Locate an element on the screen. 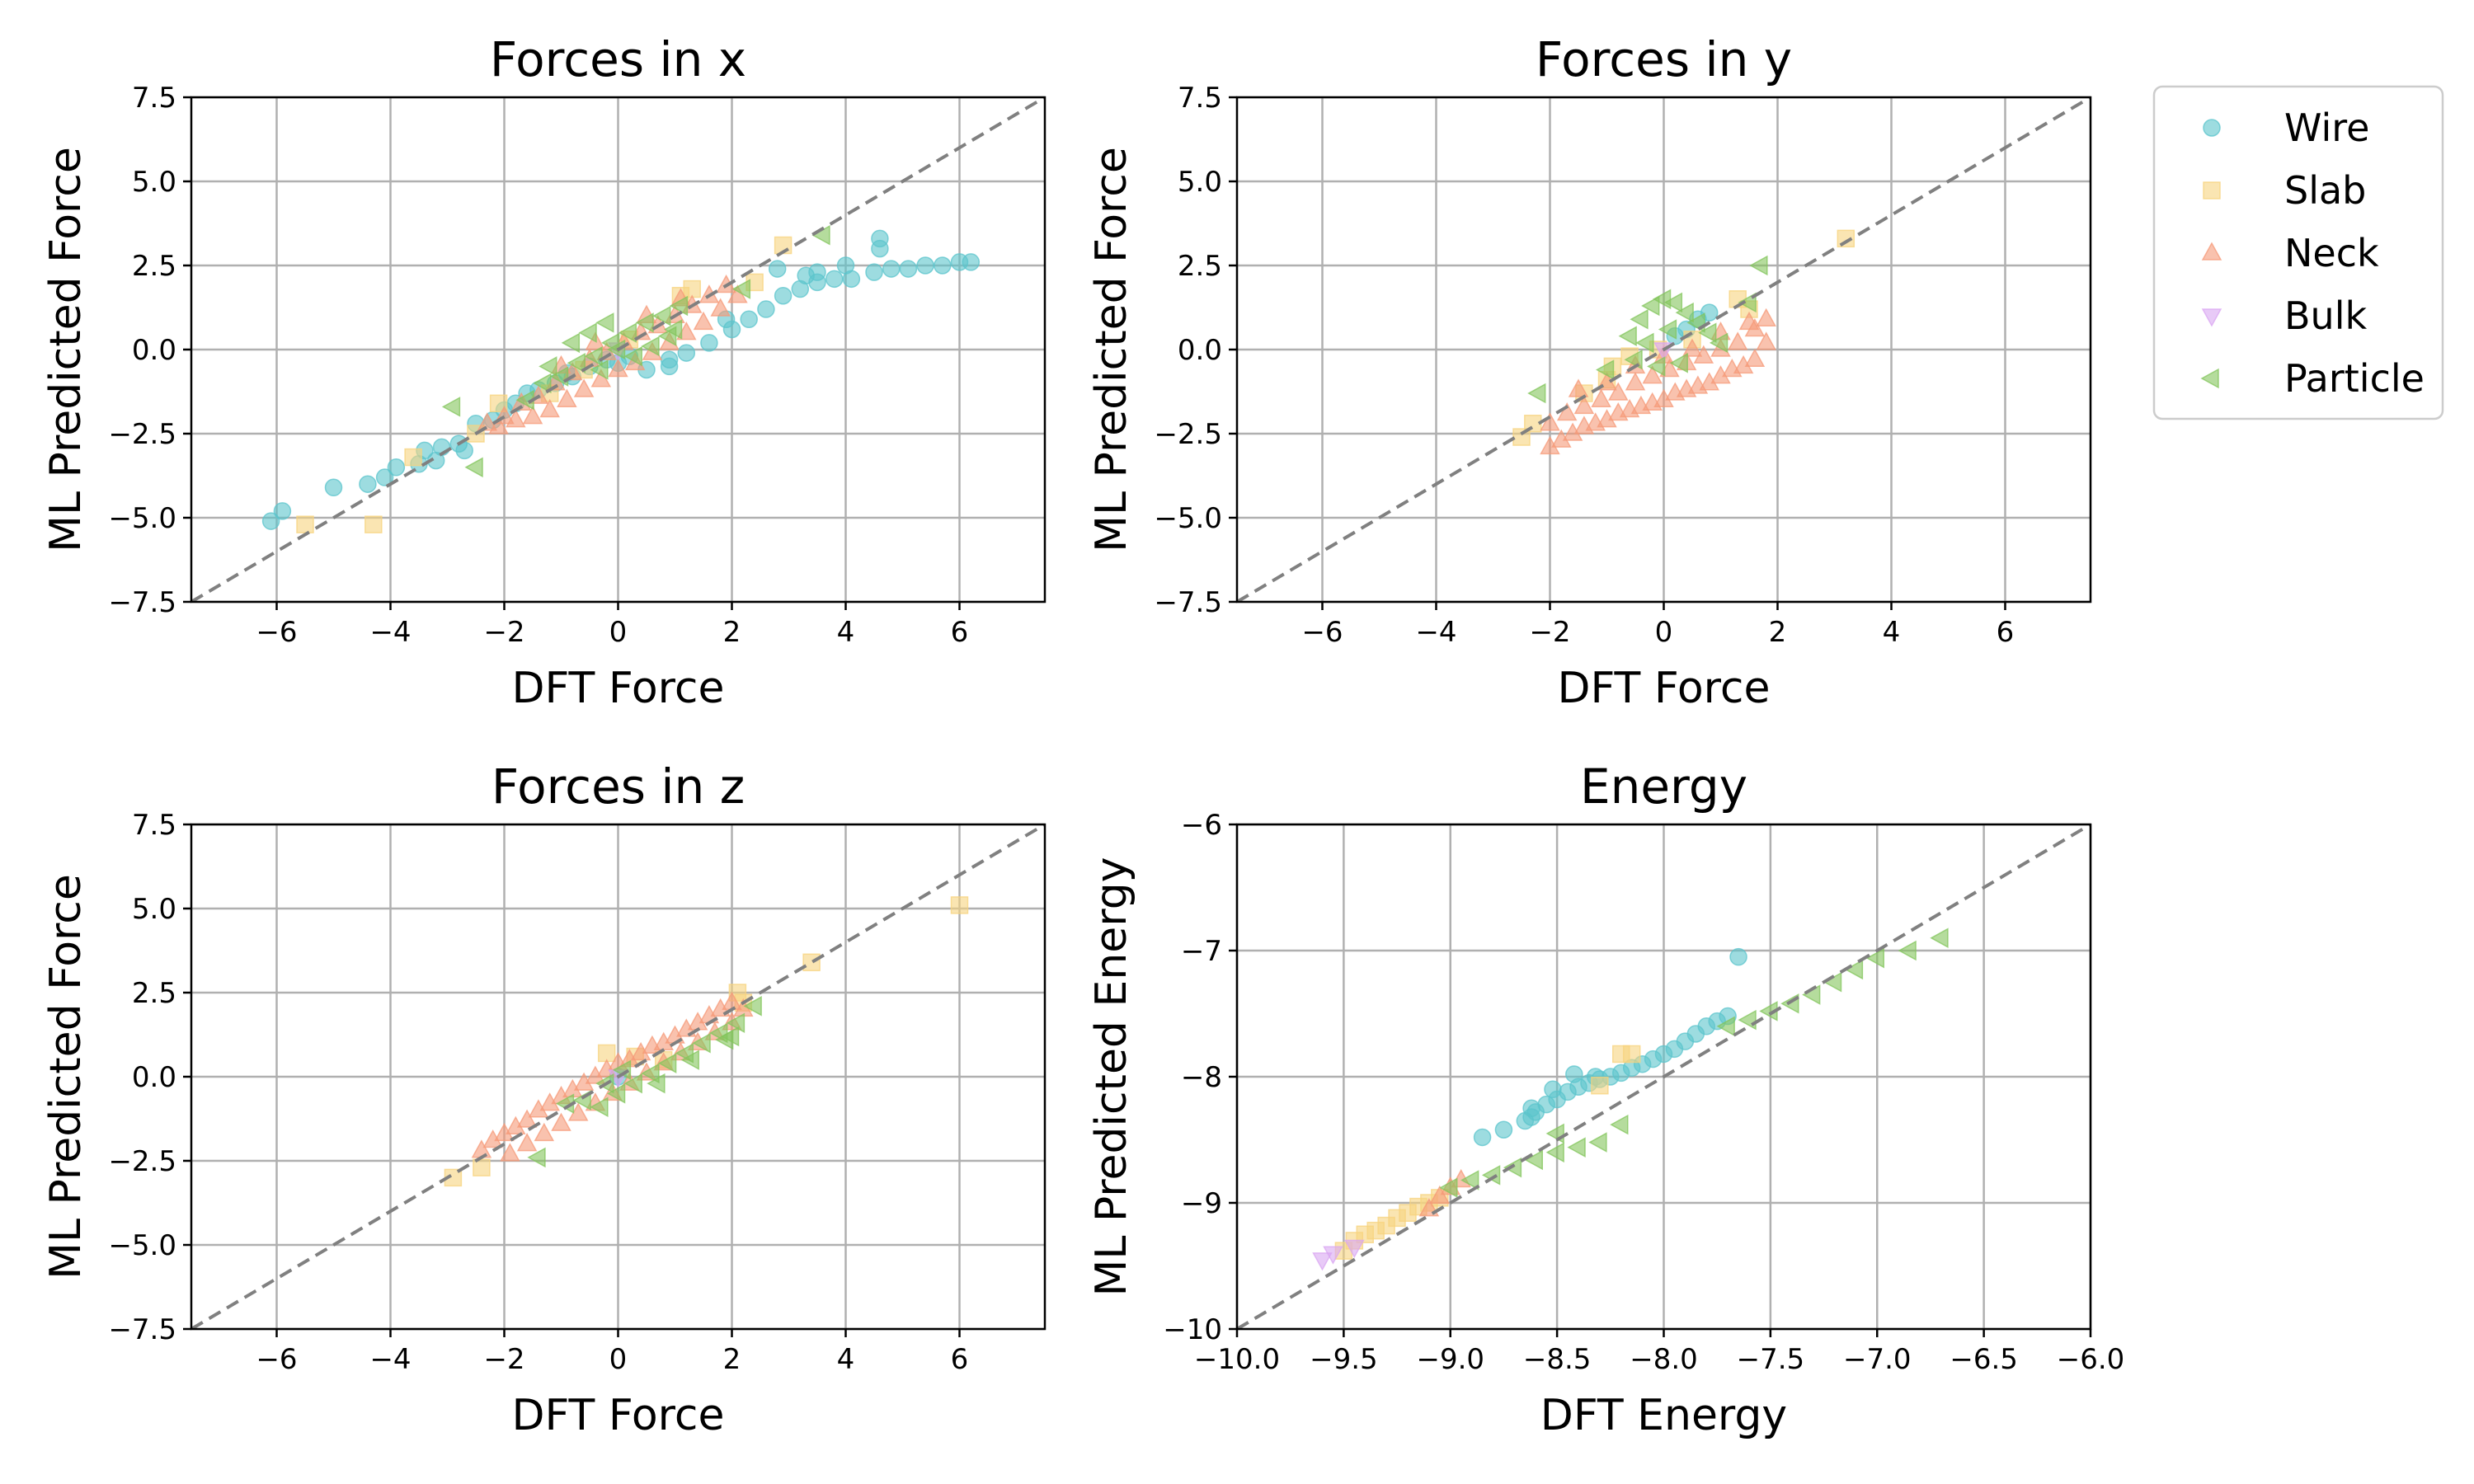  y-tick-label: −8 is located at coordinates (1201, 1077).